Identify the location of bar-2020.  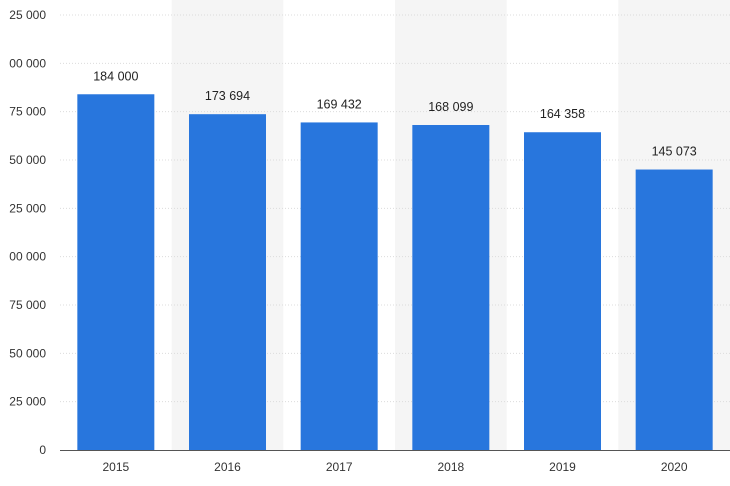
(674, 310).